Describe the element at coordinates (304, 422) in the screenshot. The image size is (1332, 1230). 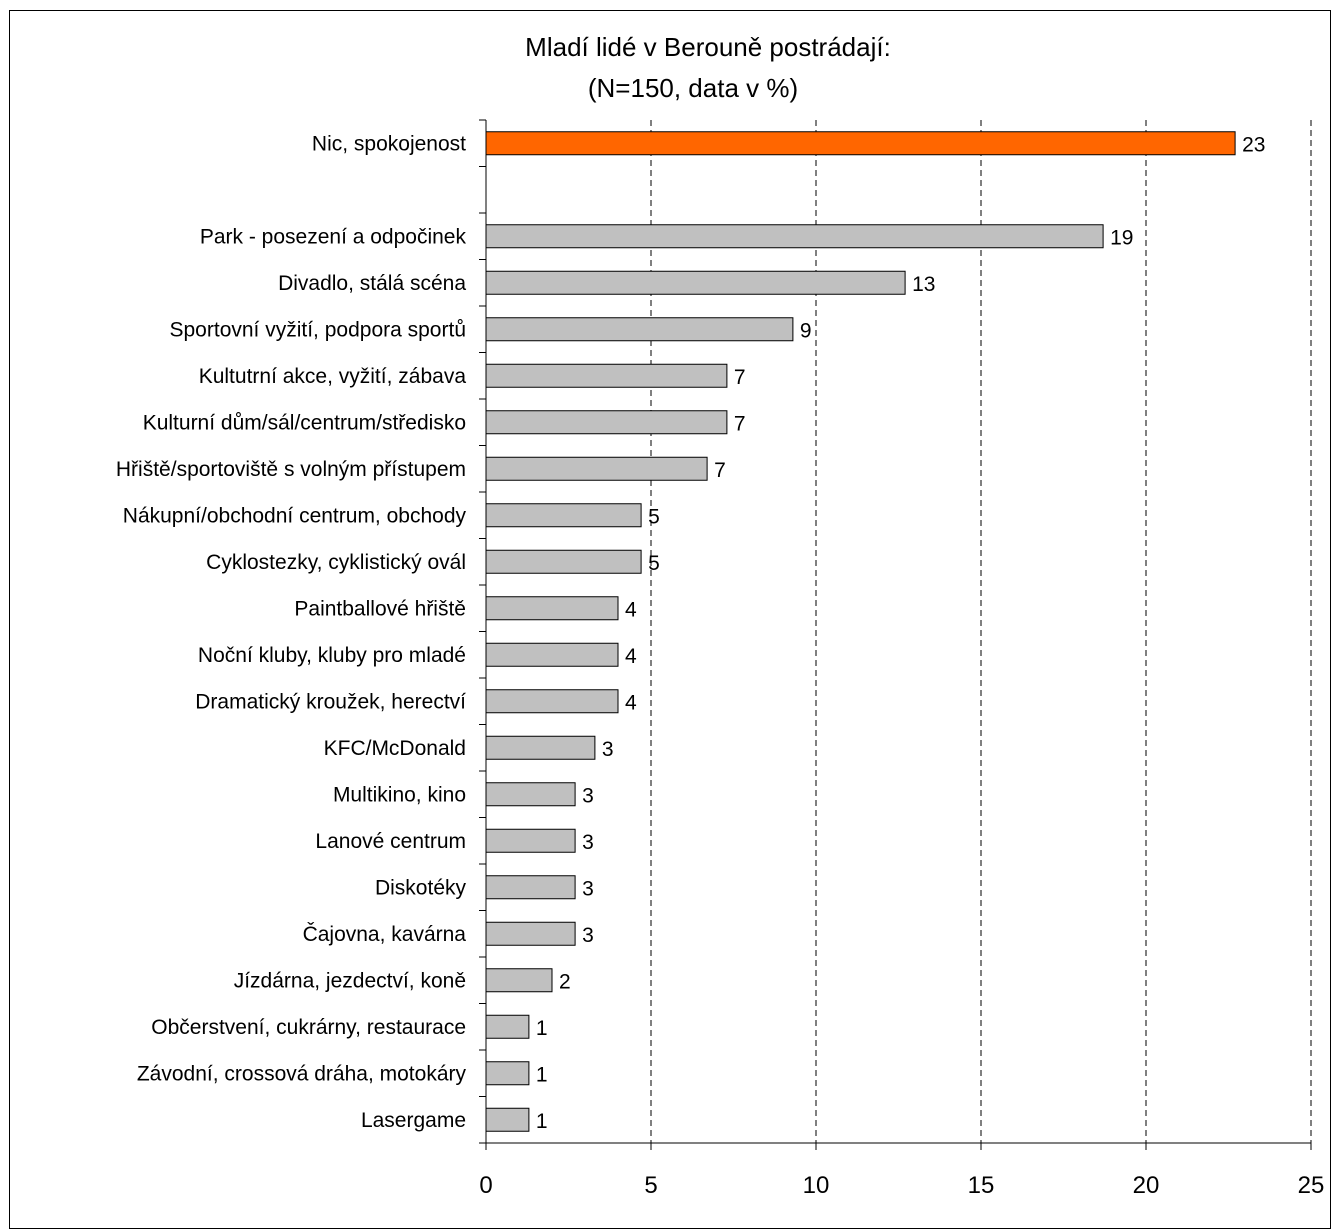
I see `category-label: Kulturní dům/sál/centrum/středisko` at that location.